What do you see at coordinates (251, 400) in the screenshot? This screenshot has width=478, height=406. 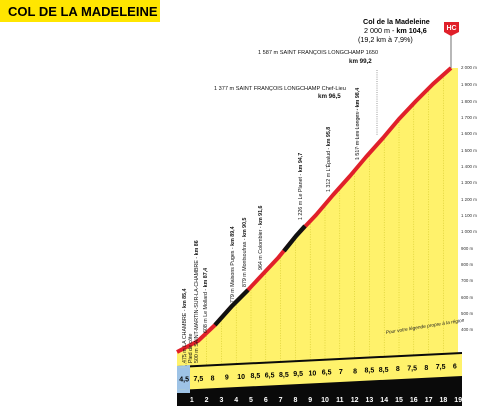 I see `km-label: 5` at bounding box center [251, 400].